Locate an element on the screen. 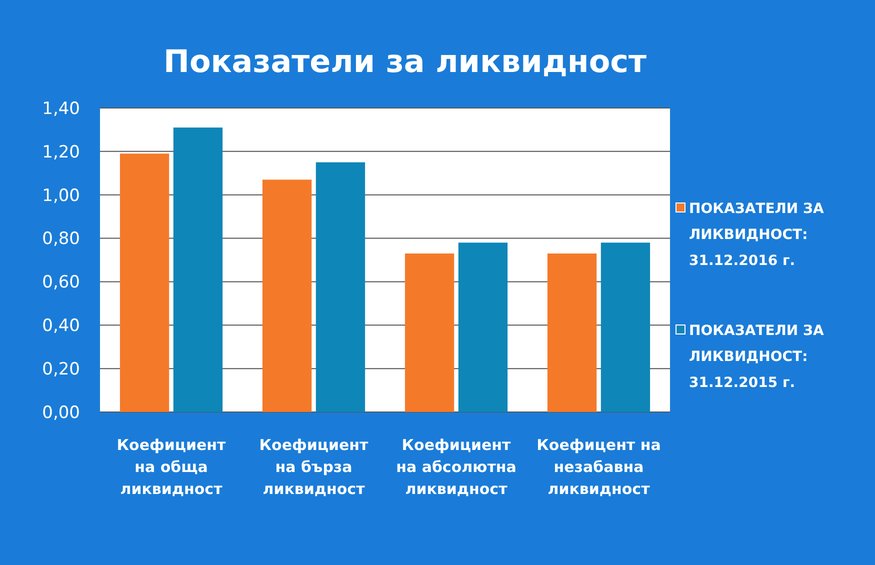  y-tick-label: 1,40 is located at coordinates (61, 108).